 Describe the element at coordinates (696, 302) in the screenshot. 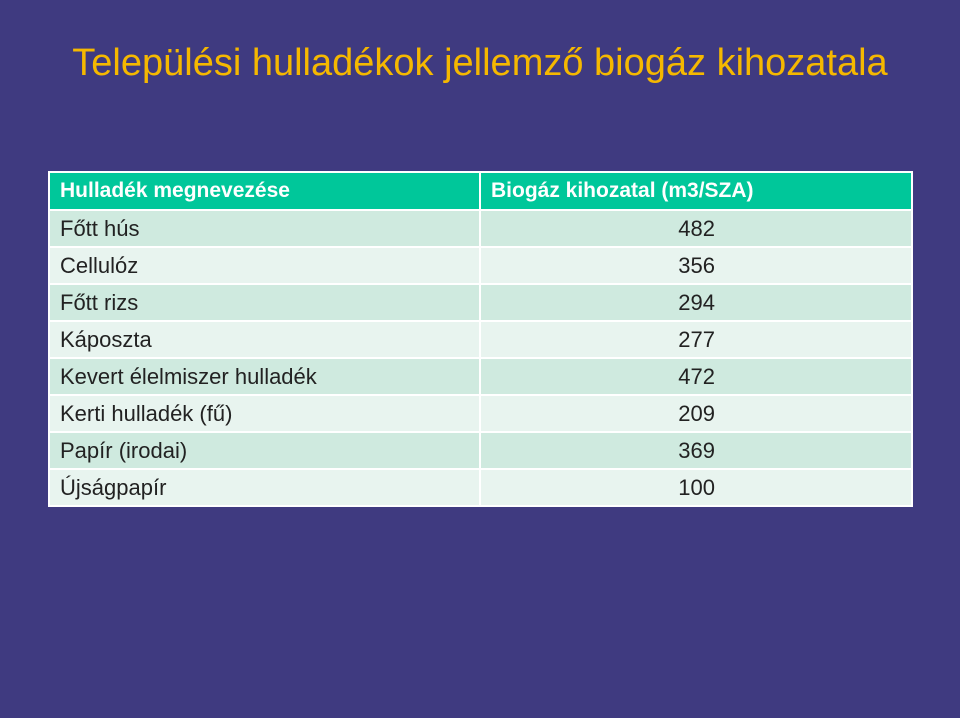

I see `biogas-yield-cell: 294` at that location.